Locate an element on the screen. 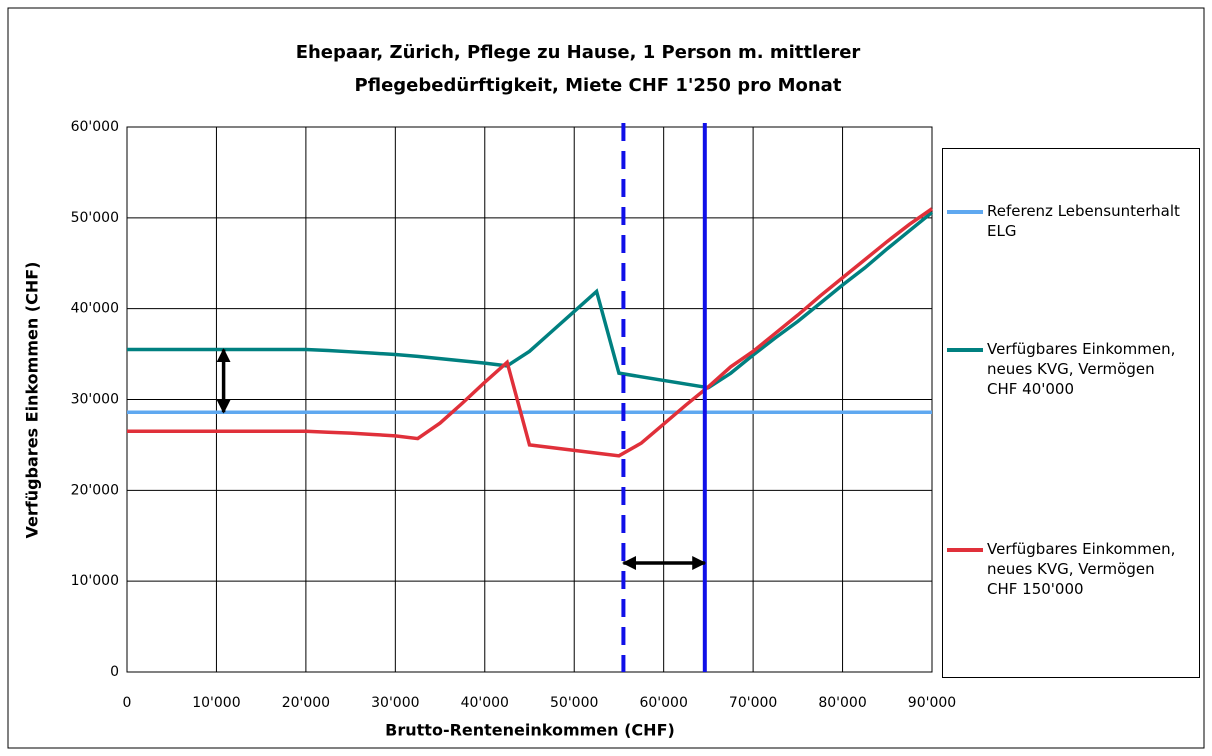  y-tick-label: 20'000 is located at coordinates (95, 490).